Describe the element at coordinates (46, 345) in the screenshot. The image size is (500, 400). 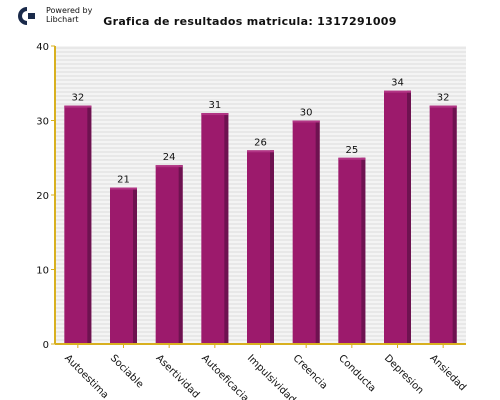
I see `y-tick-label: 0` at that location.